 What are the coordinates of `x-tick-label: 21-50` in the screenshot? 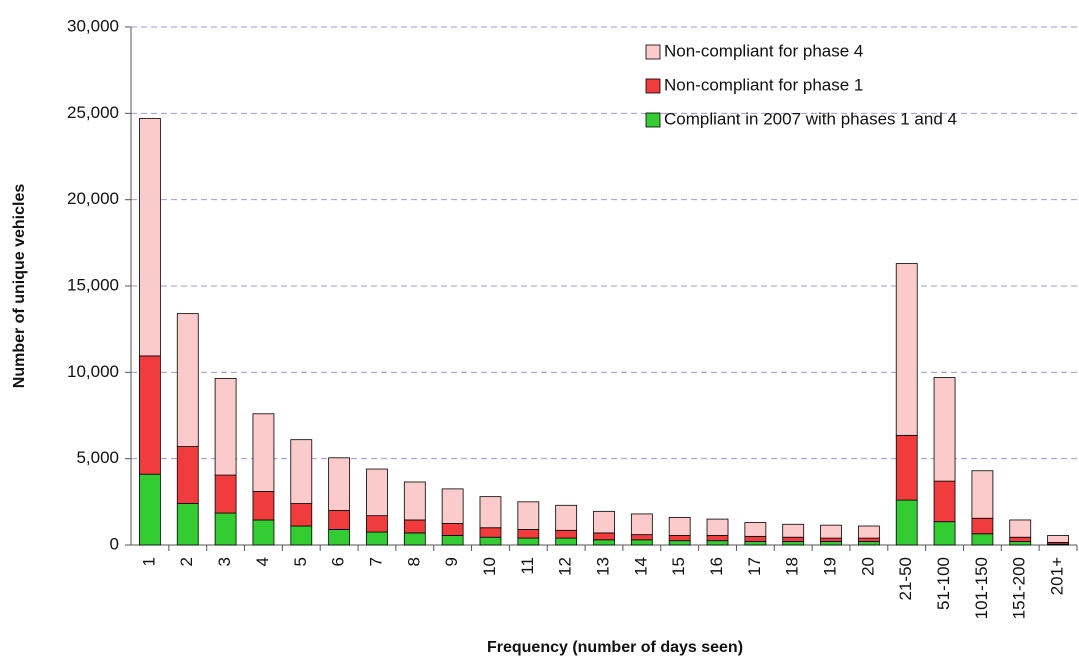 It's located at (905, 578).